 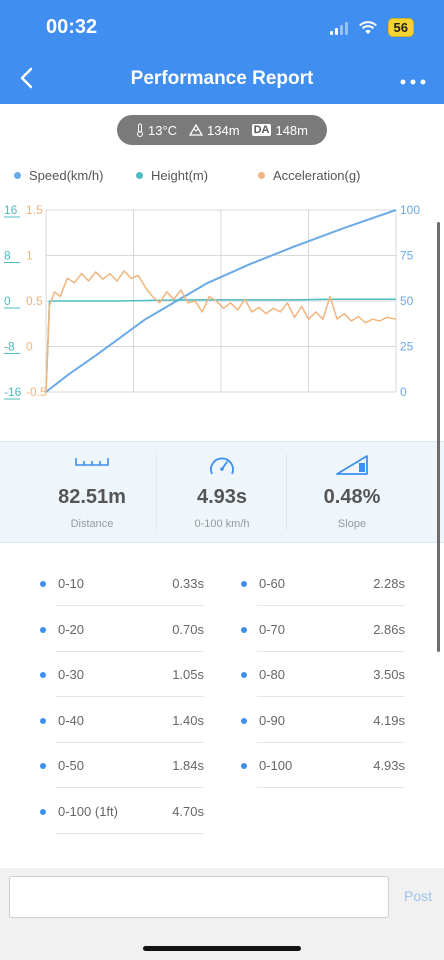 What do you see at coordinates (71, 720) in the screenshot?
I see `split-name: 0-40` at bounding box center [71, 720].